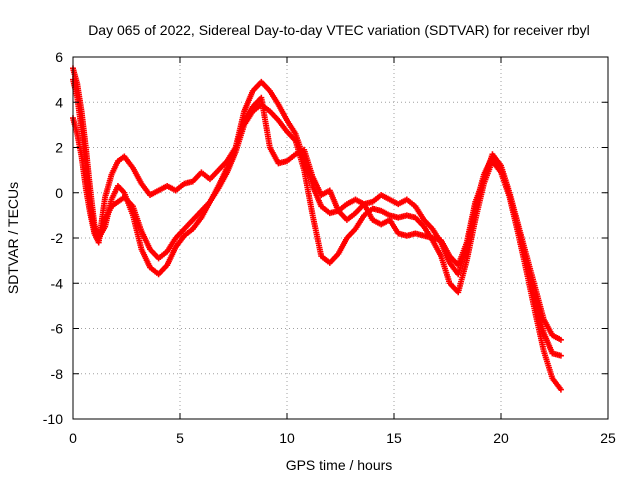  Describe the element at coordinates (342, 438) in the screenshot. I see `x-tick-labels: 0 5 10 15 20 25` at that location.